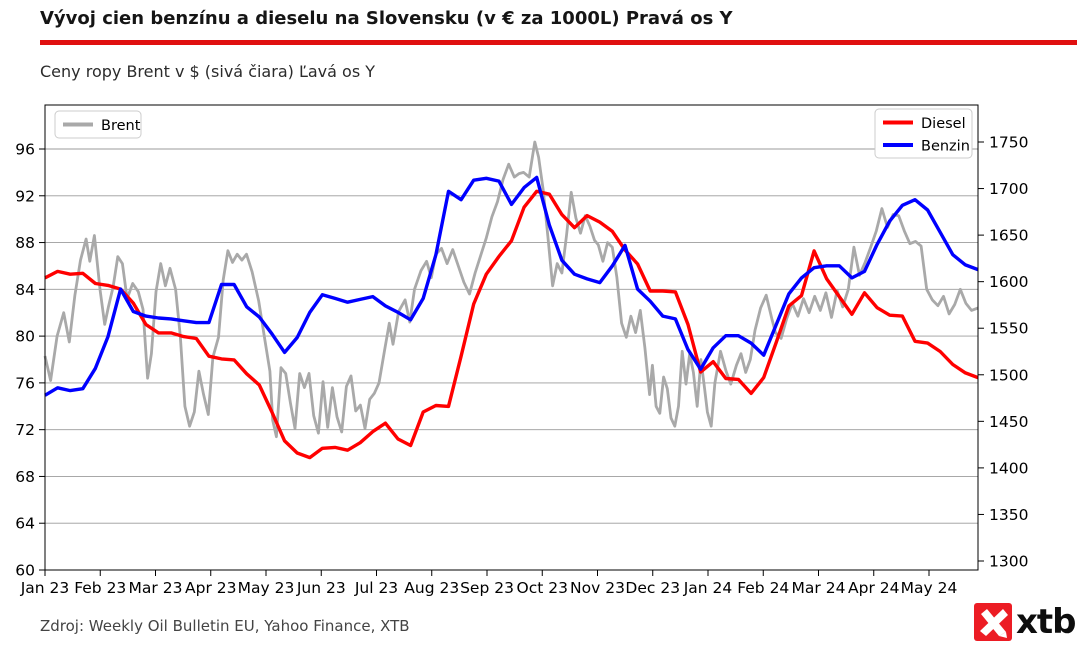 This screenshot has height=650, width=1085. What do you see at coordinates (25, 150) in the screenshot?
I see `left-axis-tick-label: 96` at bounding box center [25, 150].